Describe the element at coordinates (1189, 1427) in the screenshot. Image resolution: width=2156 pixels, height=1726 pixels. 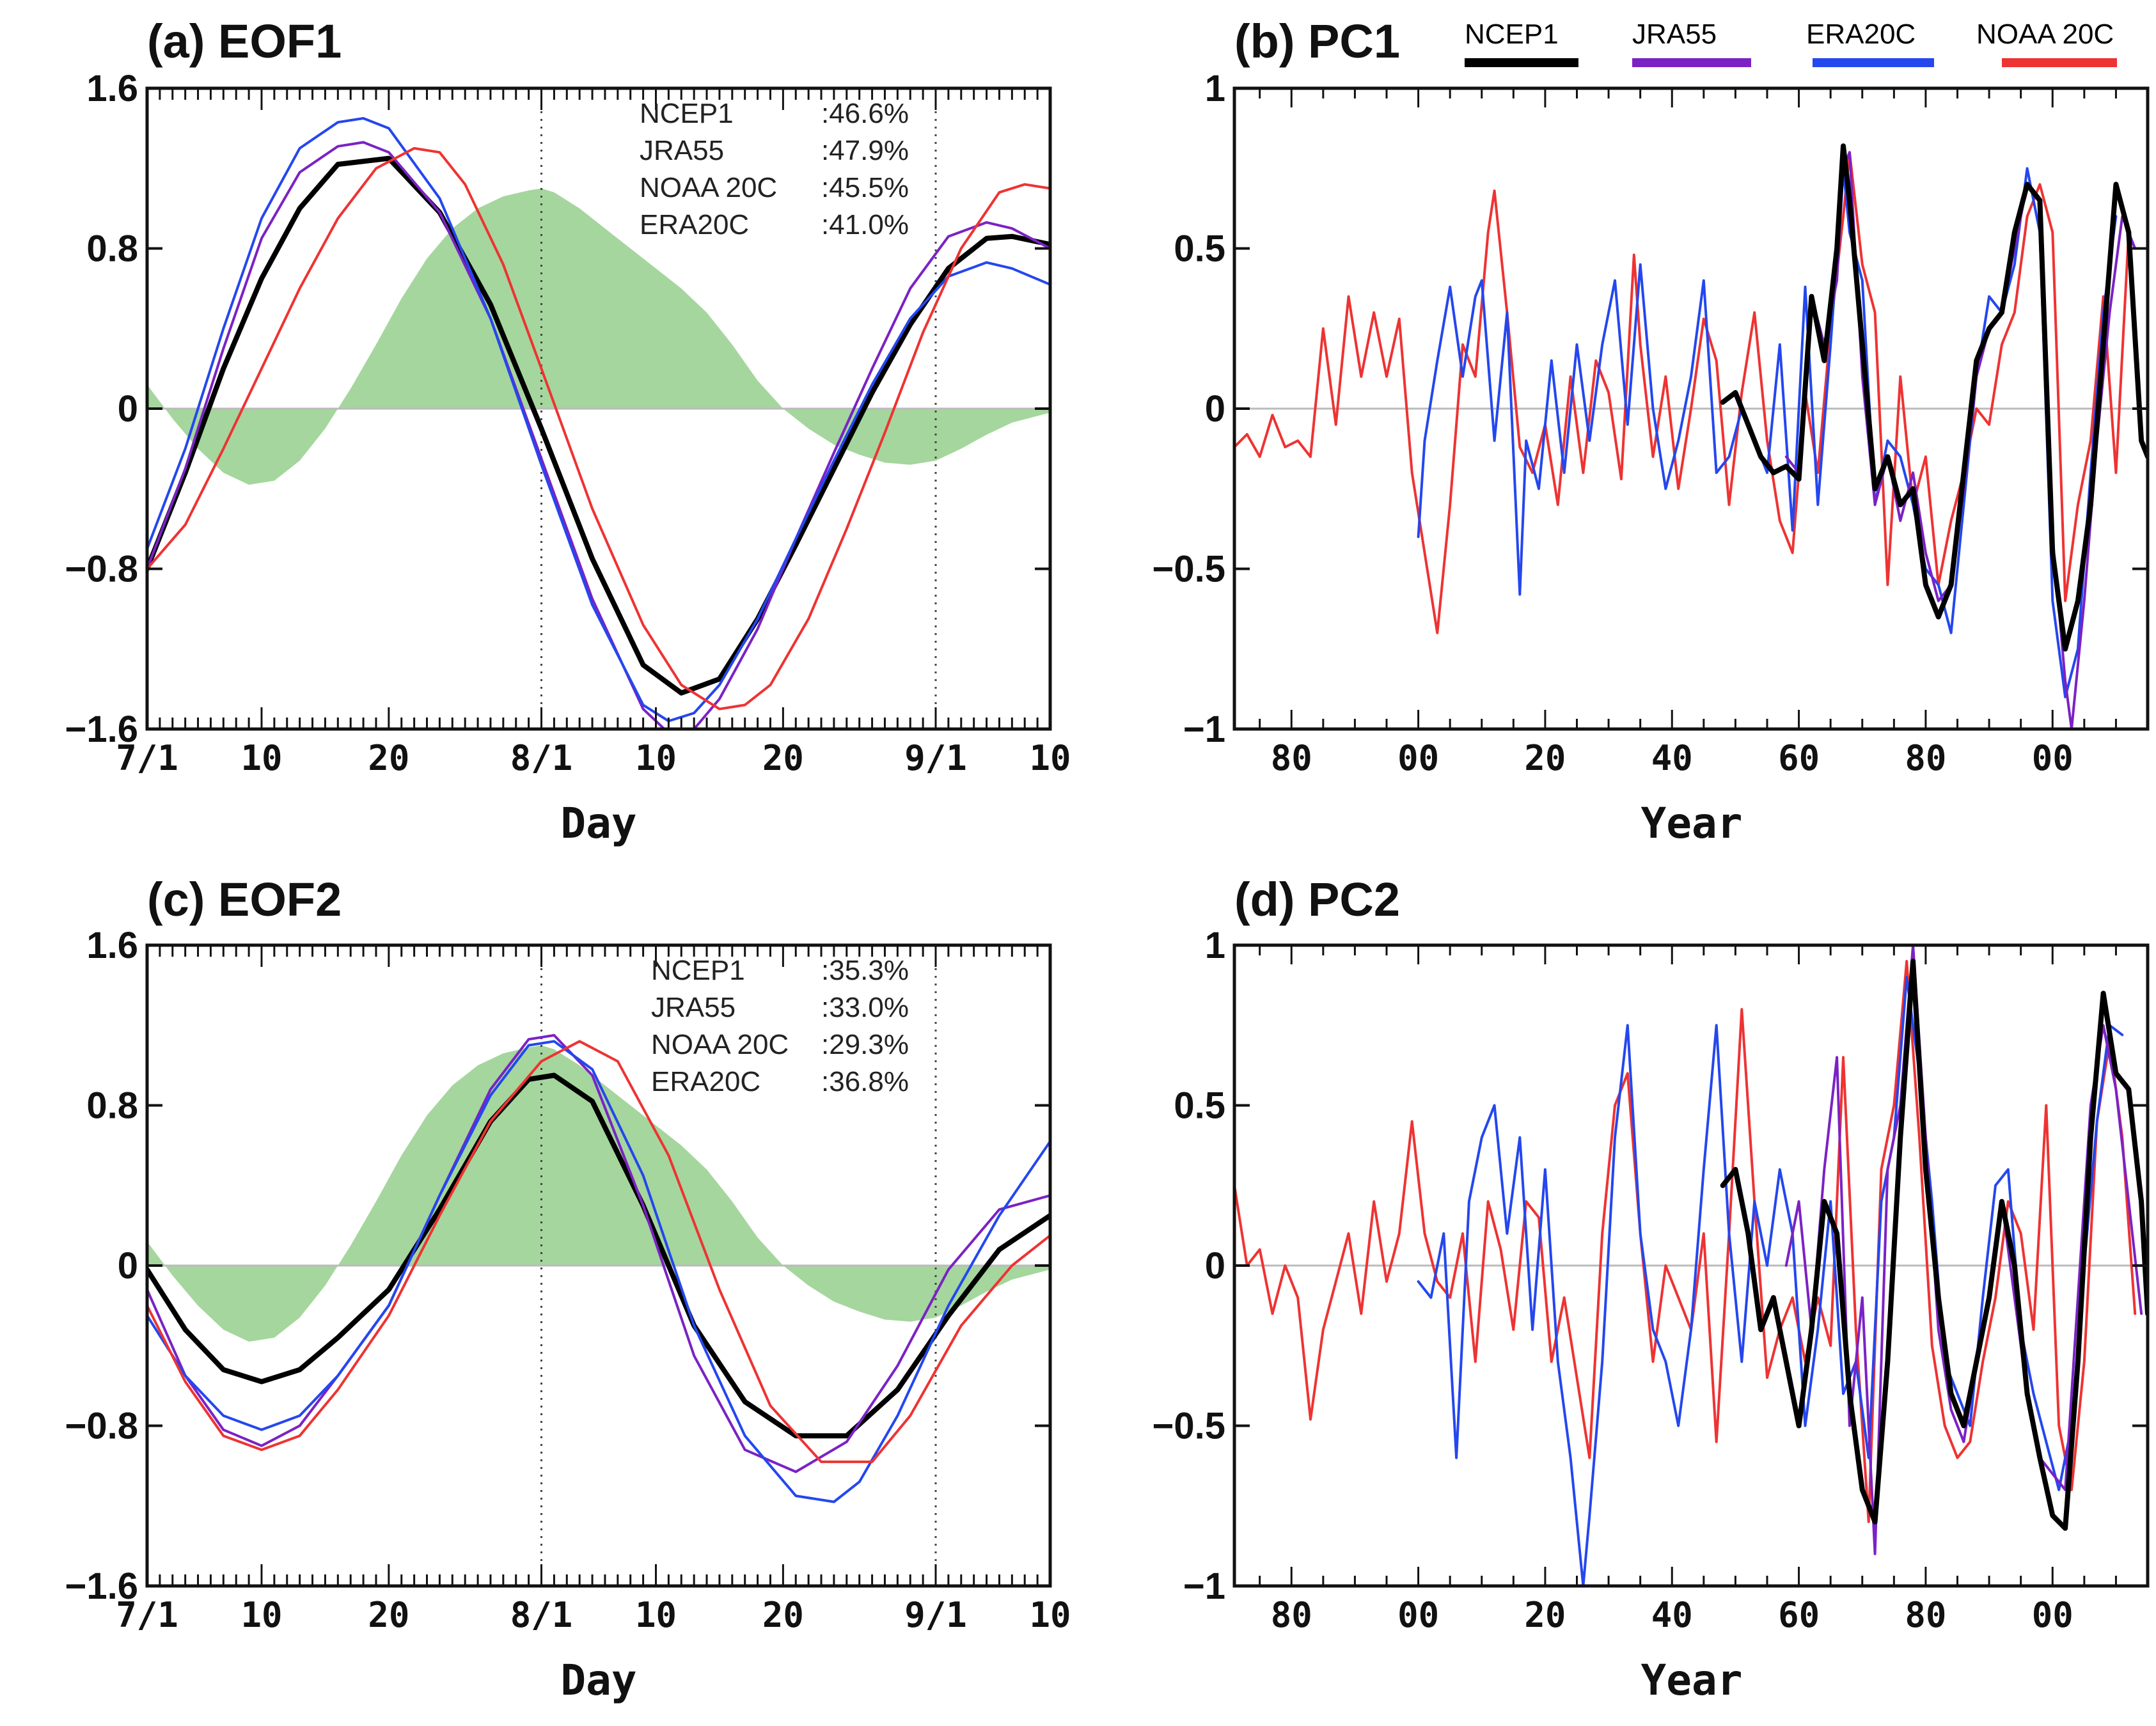
I see `ytick-label-d-1: −0.5` at that location.